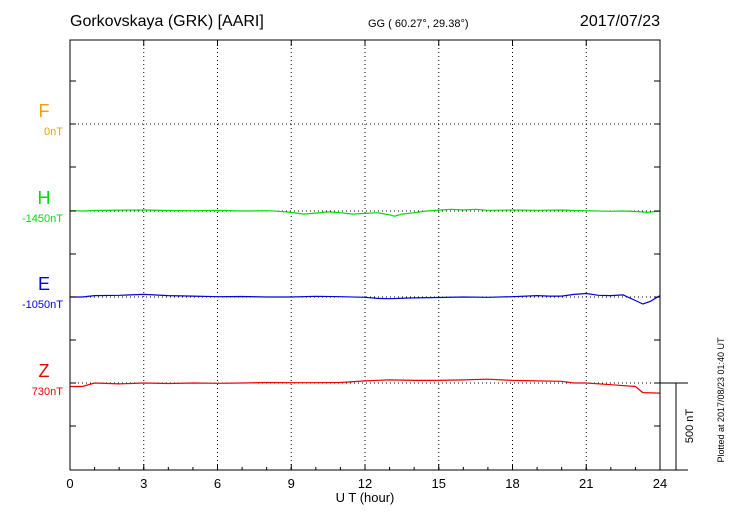 This screenshot has height=525, width=730. What do you see at coordinates (586, 483) in the screenshot?
I see `x-tick-label: 21` at bounding box center [586, 483].